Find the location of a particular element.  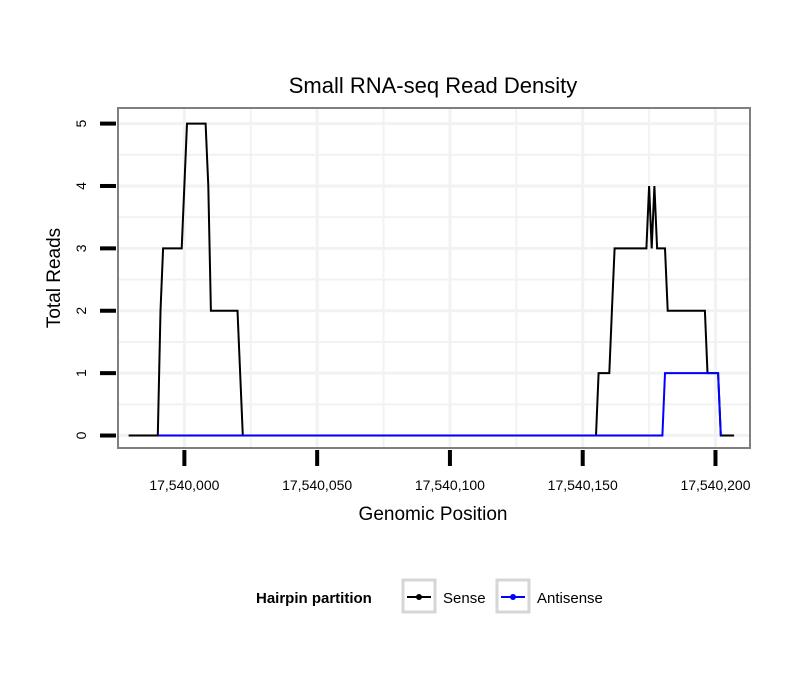

x-tick-label: 17,540,100 is located at coordinates (450, 485).